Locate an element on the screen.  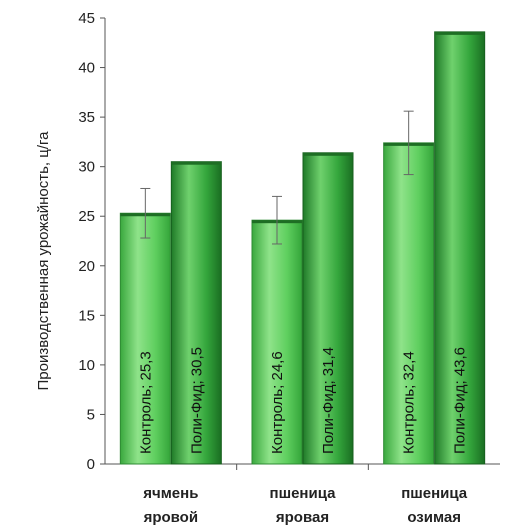
y-axis-label: Производственная урожайность, ц/га is located at coordinates (43, 261).